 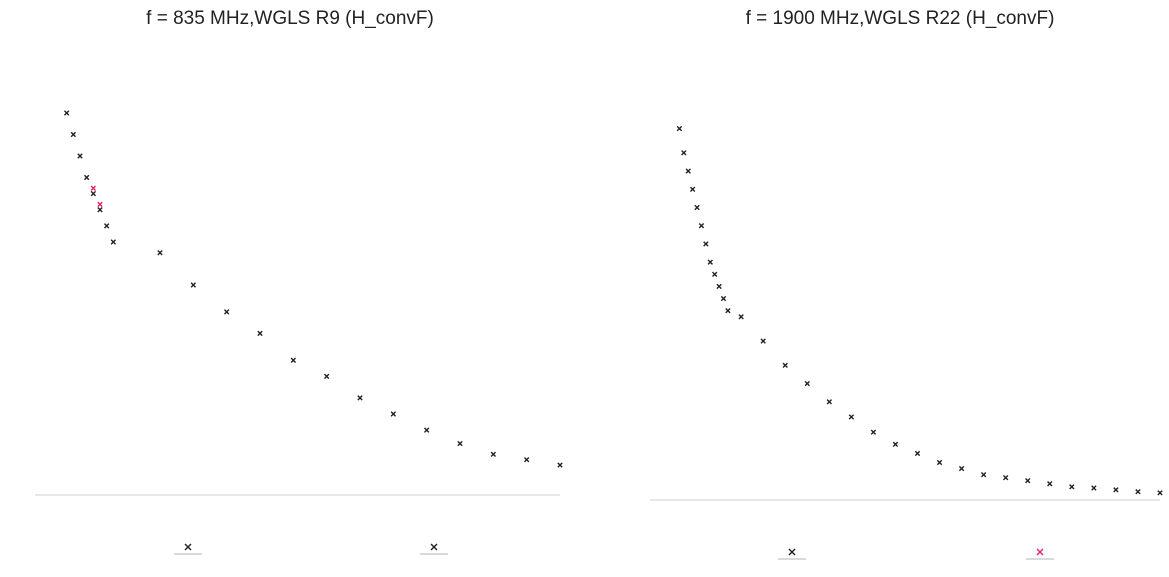 What do you see at coordinates (290, 18) in the screenshot?
I see `chart-title-left: f = 835 MHz,WGLS R9 (H_convF)` at bounding box center [290, 18].